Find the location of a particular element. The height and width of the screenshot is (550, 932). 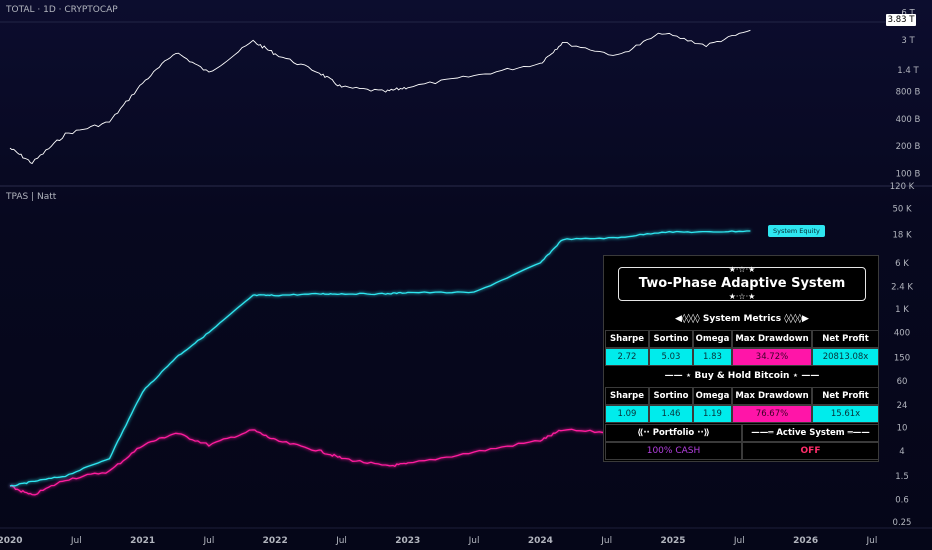

bottom-axis-tick: 0.6 is located at coordinates (902, 501).